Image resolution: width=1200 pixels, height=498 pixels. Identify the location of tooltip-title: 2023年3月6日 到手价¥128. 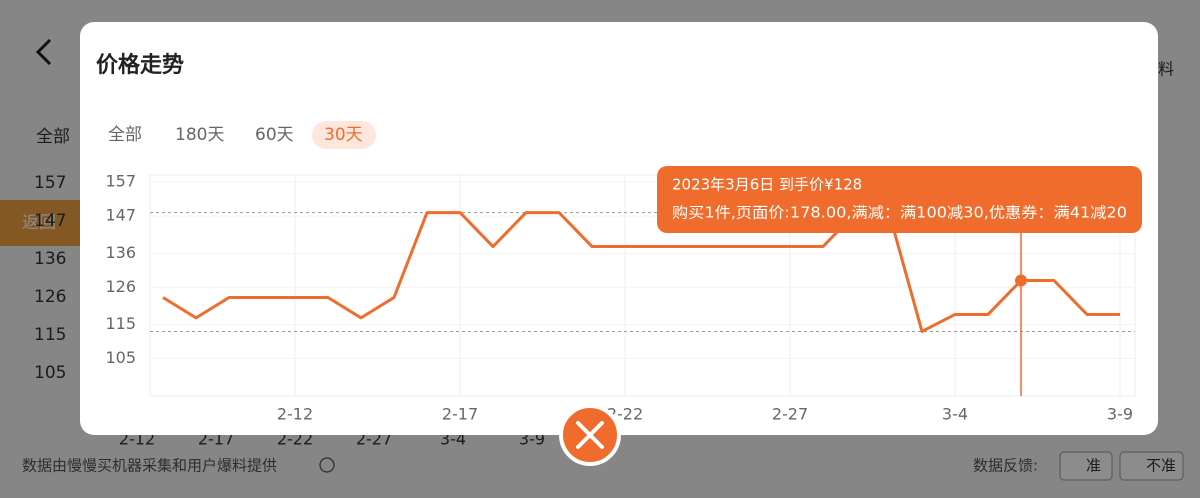
(767, 185).